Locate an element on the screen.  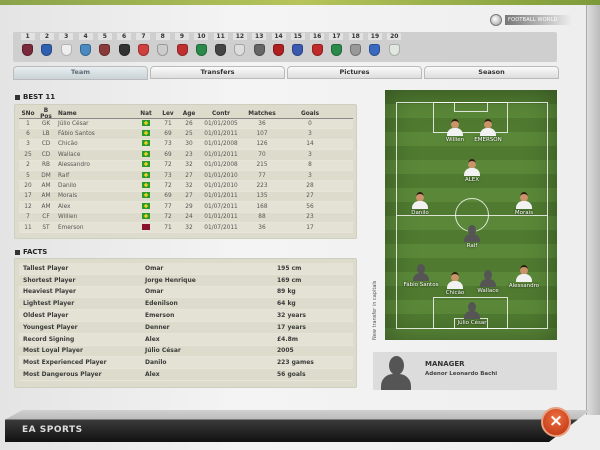
manager-panel: MANAGER Adenor Leonardo Bachi is located at coordinates (465, 371).